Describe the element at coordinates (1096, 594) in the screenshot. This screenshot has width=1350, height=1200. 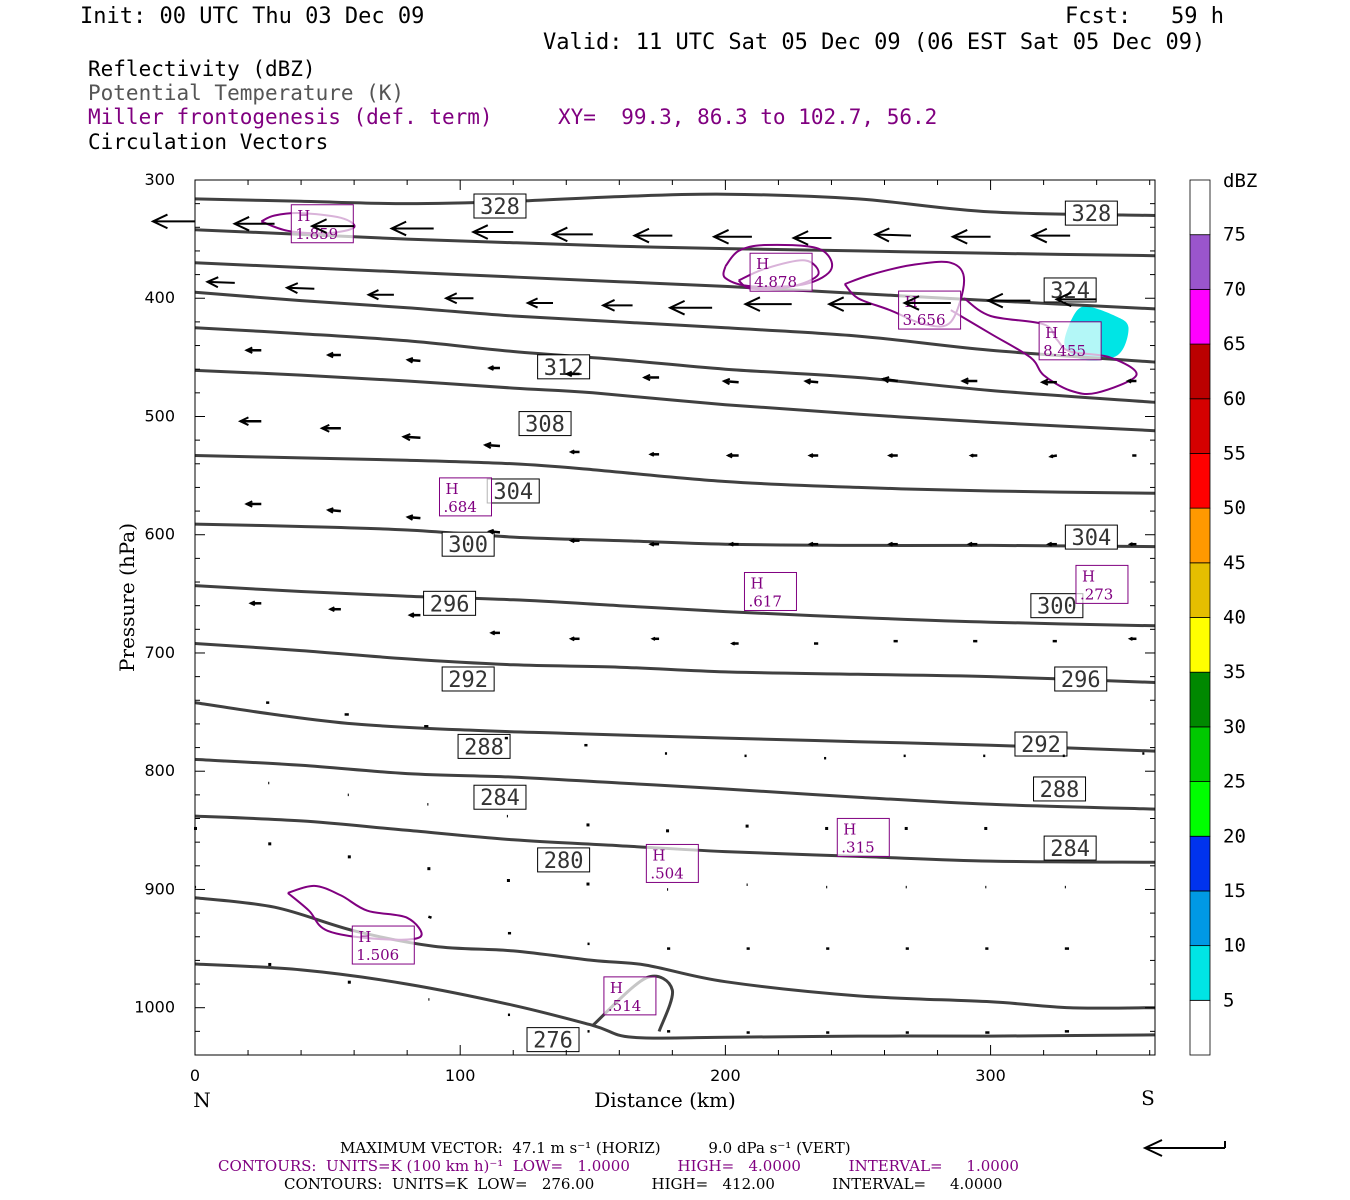
I see `frontogenesis-max-value: .273` at that location.